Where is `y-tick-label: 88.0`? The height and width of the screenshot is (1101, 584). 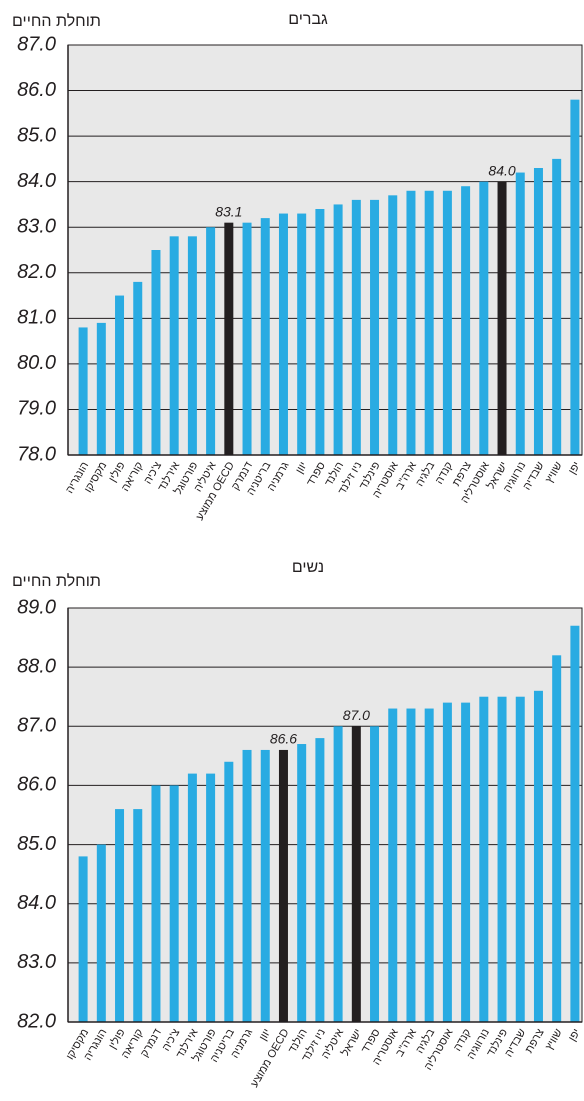 y-tick-label: 88.0 is located at coordinates (36, 666).